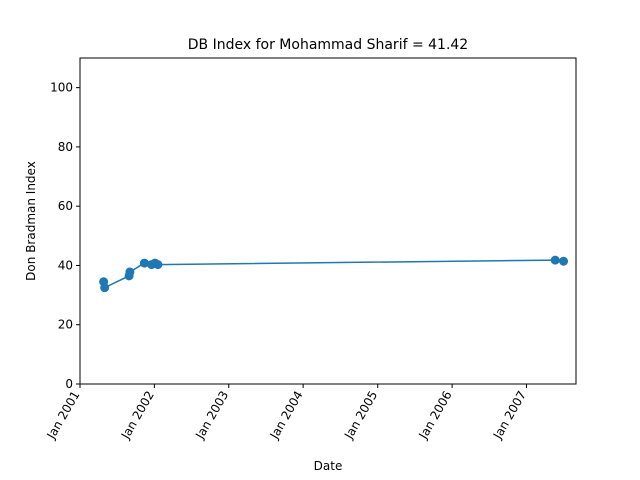  What do you see at coordinates (435, 416) in the screenshot?
I see `x-tick-label: Jan 2006` at bounding box center [435, 416].